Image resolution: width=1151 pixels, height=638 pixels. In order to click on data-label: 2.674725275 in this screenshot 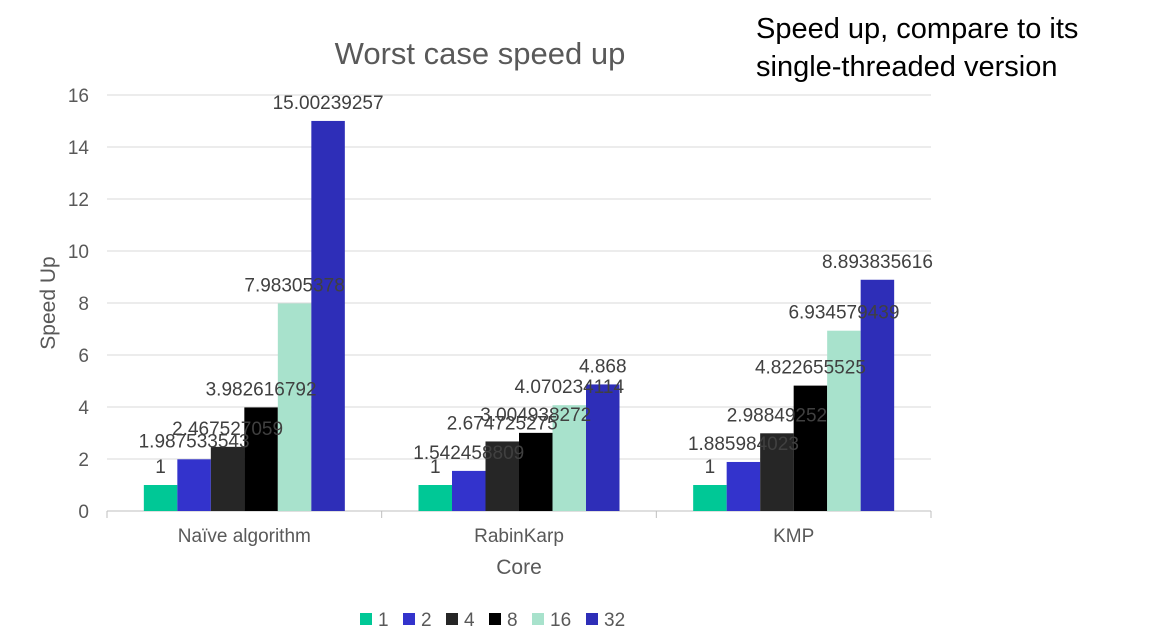, I will do `click(502, 423)`.